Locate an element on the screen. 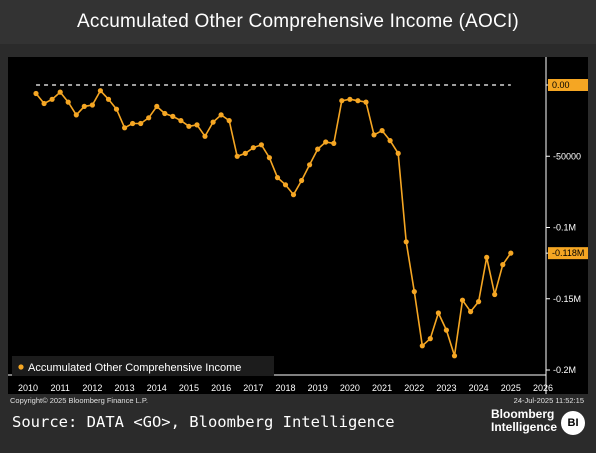 The image size is (596, 453). legend-label: Accumulated Other Comprehensive Income is located at coordinates (134, 368).